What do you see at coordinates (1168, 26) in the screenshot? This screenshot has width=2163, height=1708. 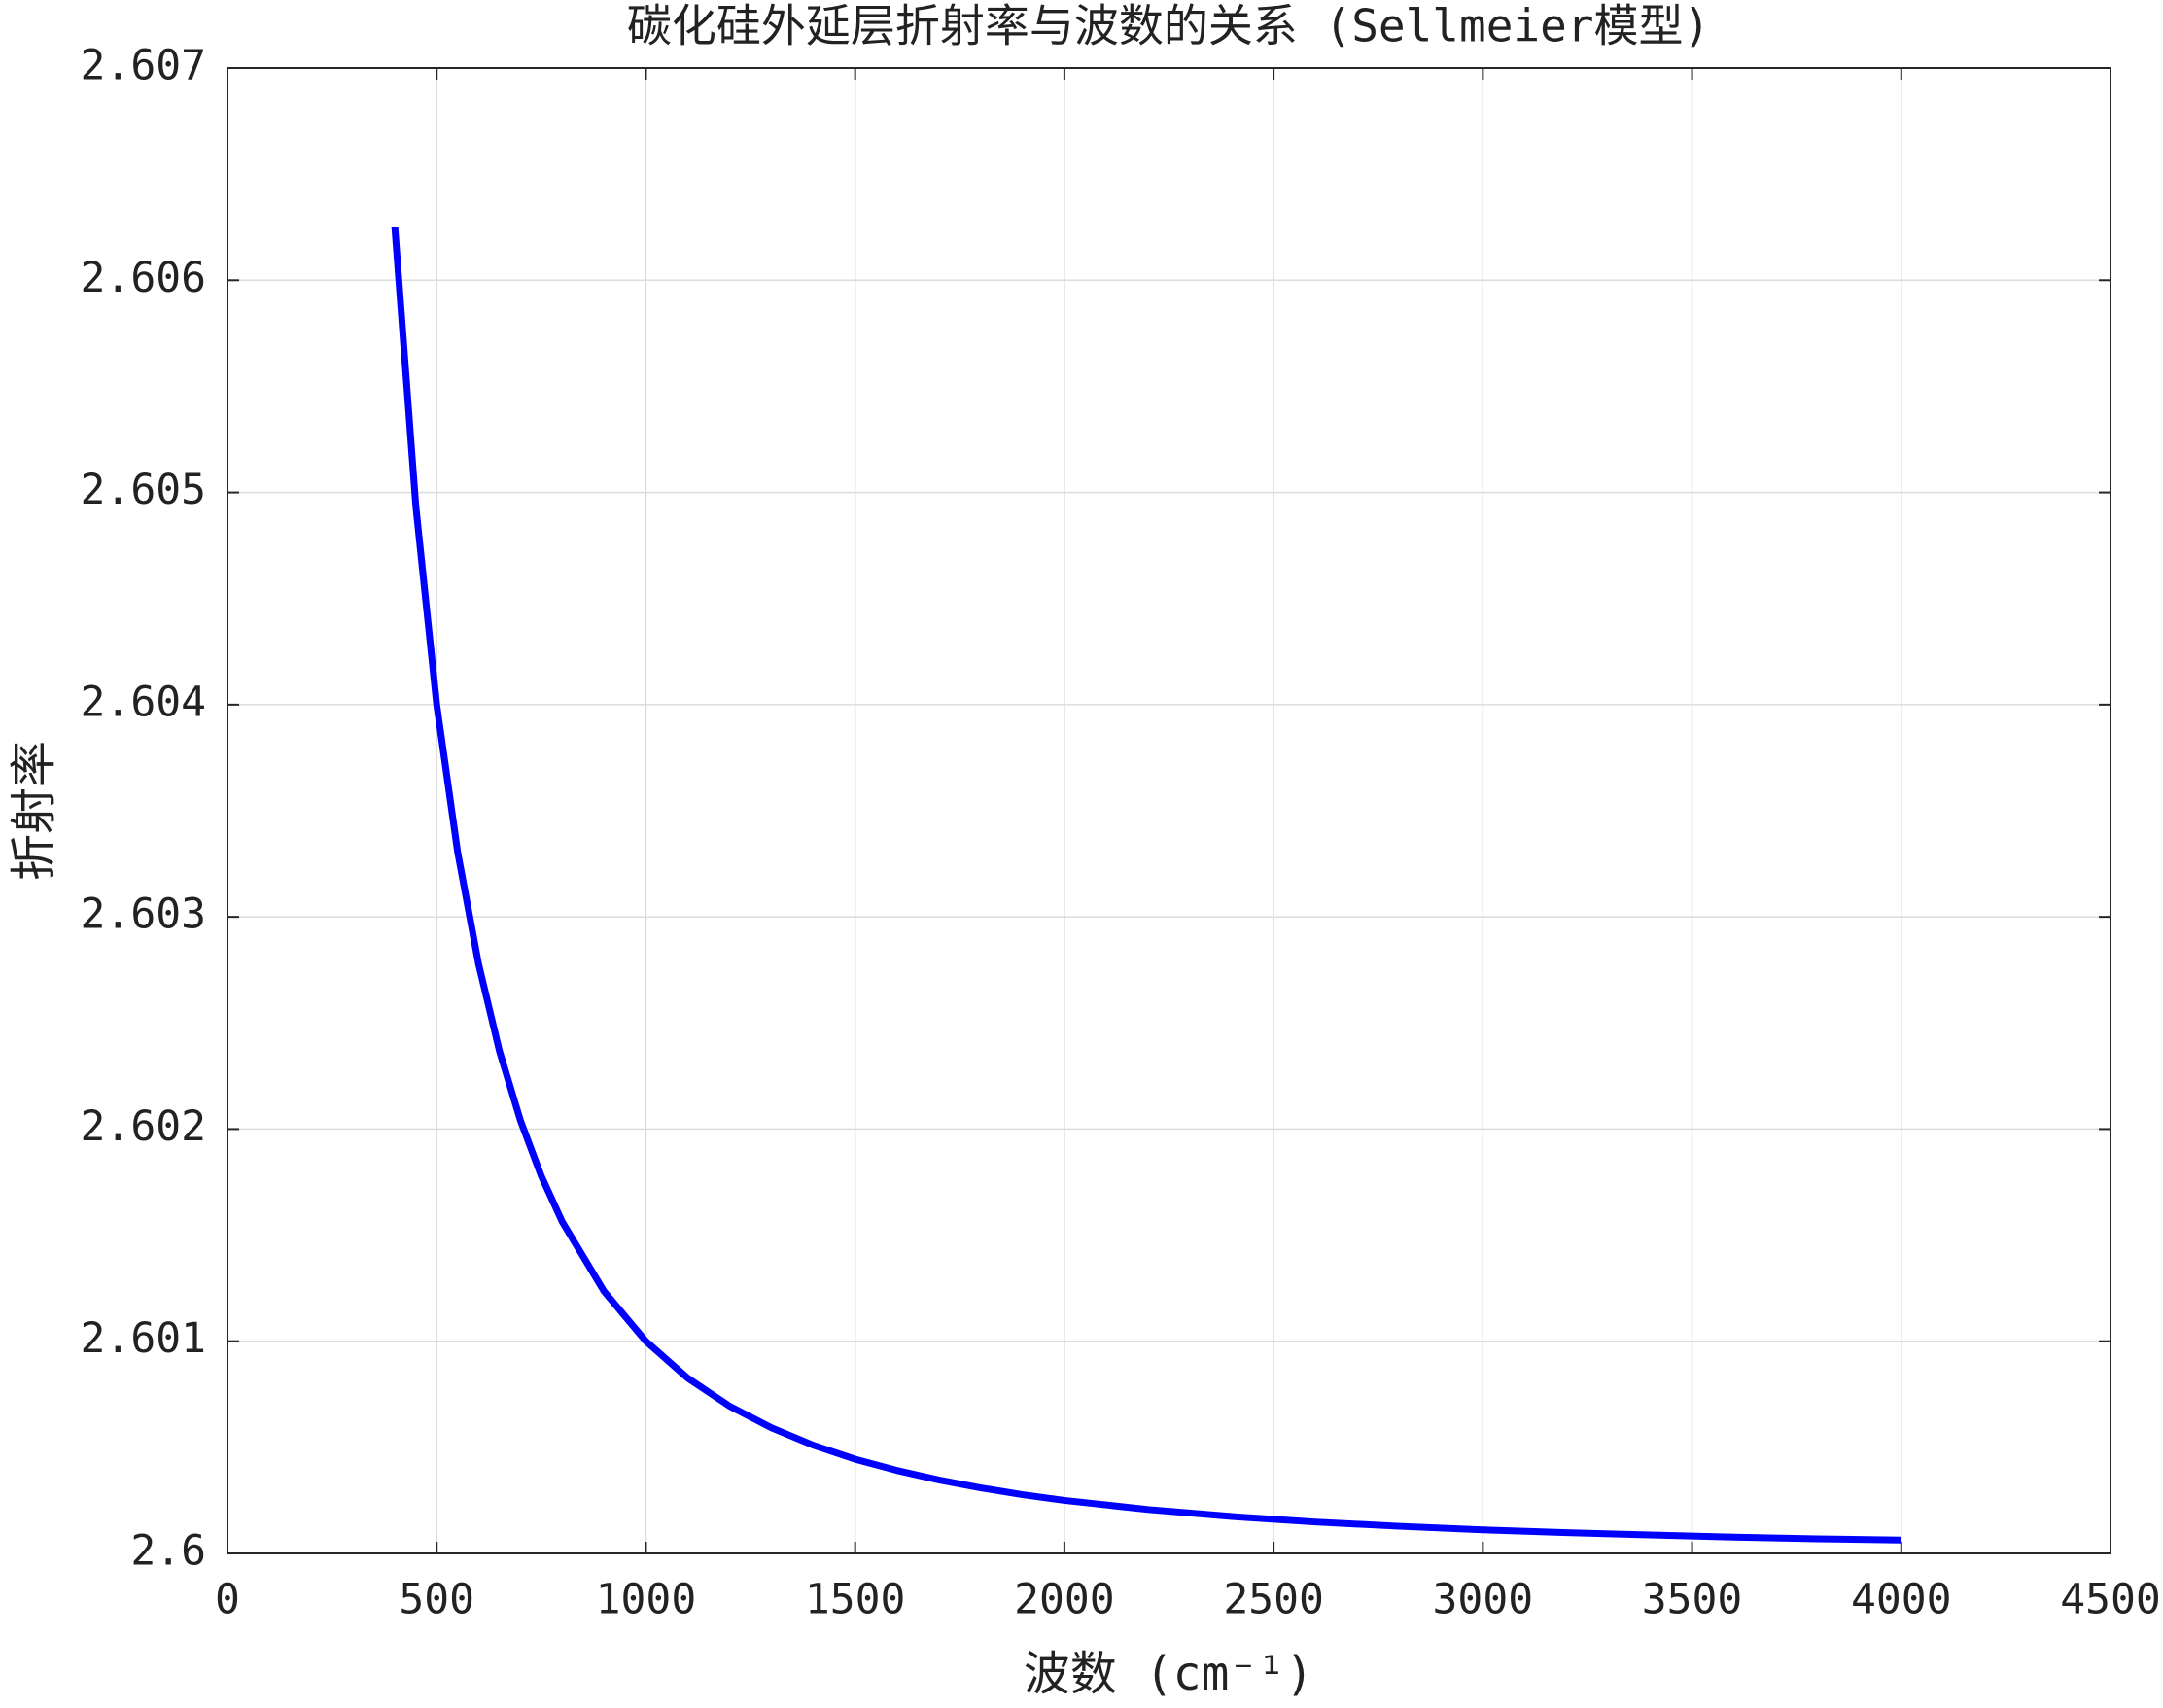 I see `chart-title: 碳化硅外延层折射率与波数的关系 (Sellmeier模型)` at bounding box center [1168, 26].